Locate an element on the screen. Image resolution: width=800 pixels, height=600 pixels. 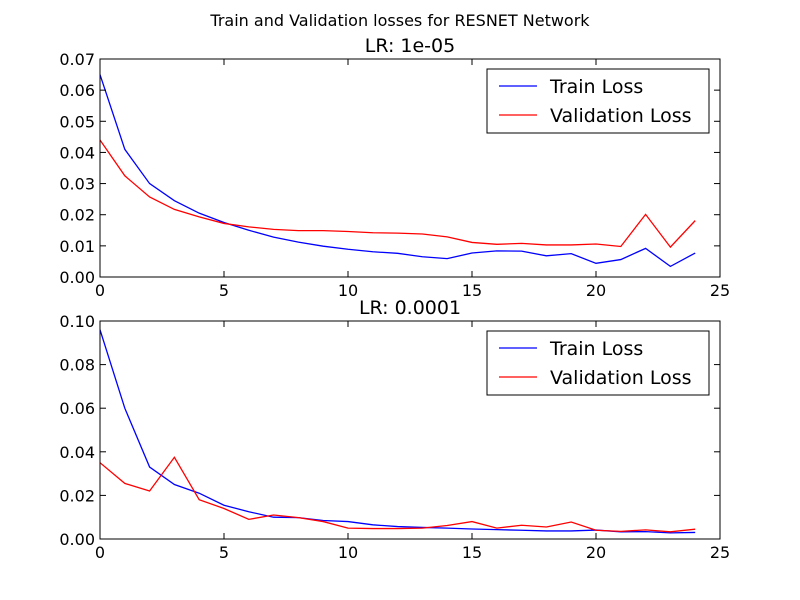
y-tick-label: 0.03 is located at coordinates (77, 184).